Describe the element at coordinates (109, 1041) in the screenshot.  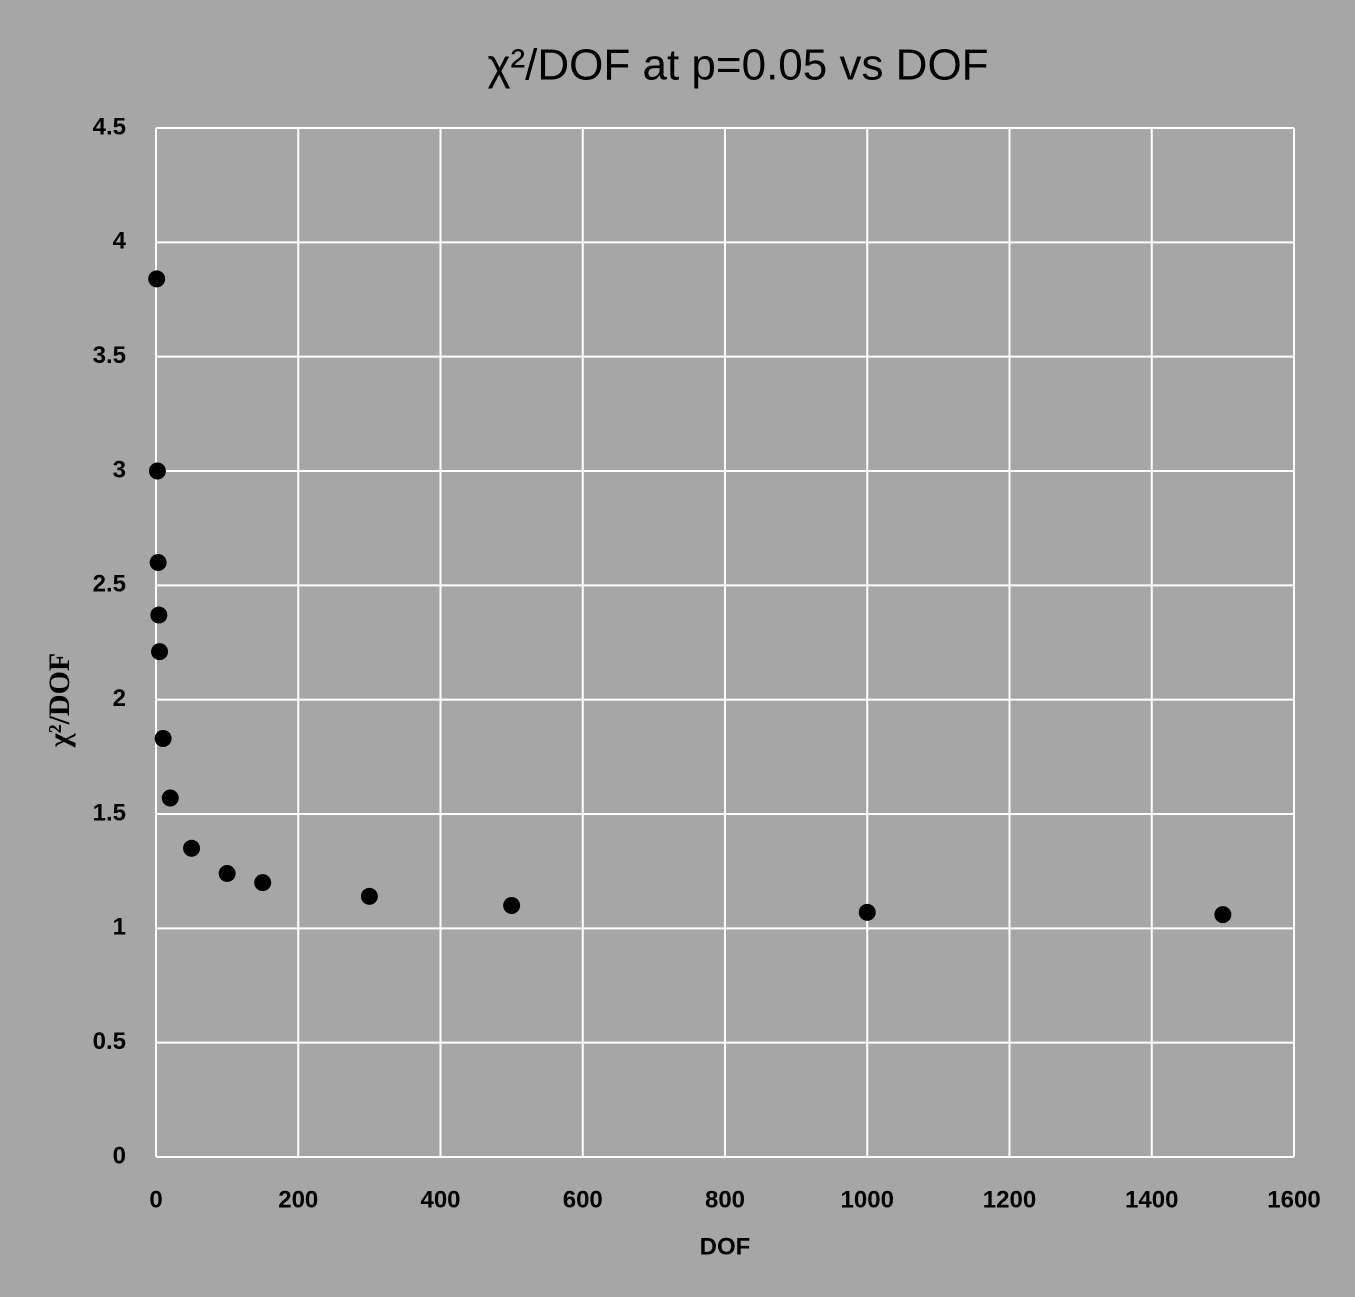
I see `y-tick-label: 0.5` at that location.